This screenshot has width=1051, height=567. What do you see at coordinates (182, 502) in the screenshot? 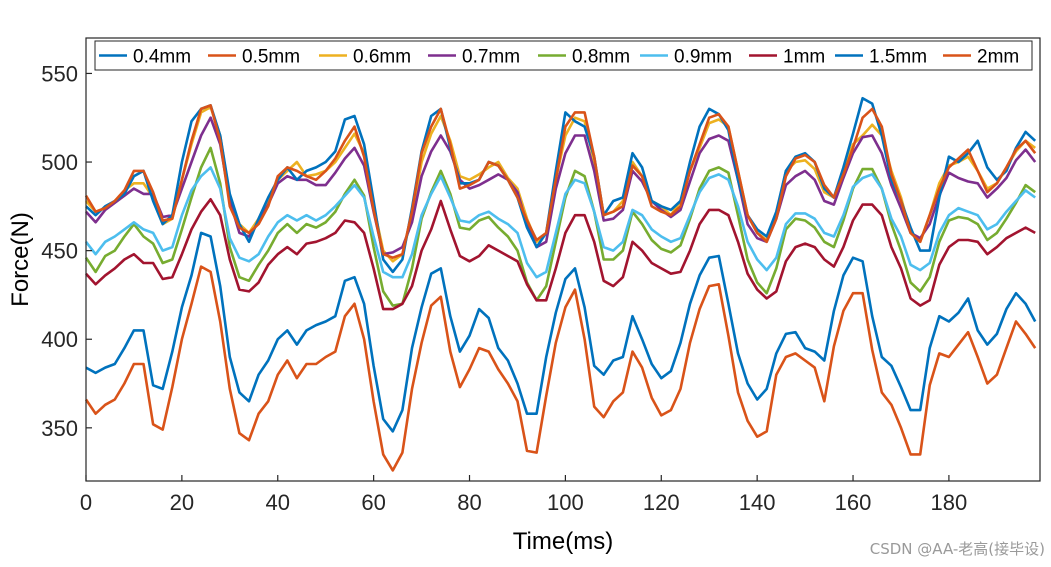
I see `x-tick-label-1: 20` at bounding box center [182, 502].